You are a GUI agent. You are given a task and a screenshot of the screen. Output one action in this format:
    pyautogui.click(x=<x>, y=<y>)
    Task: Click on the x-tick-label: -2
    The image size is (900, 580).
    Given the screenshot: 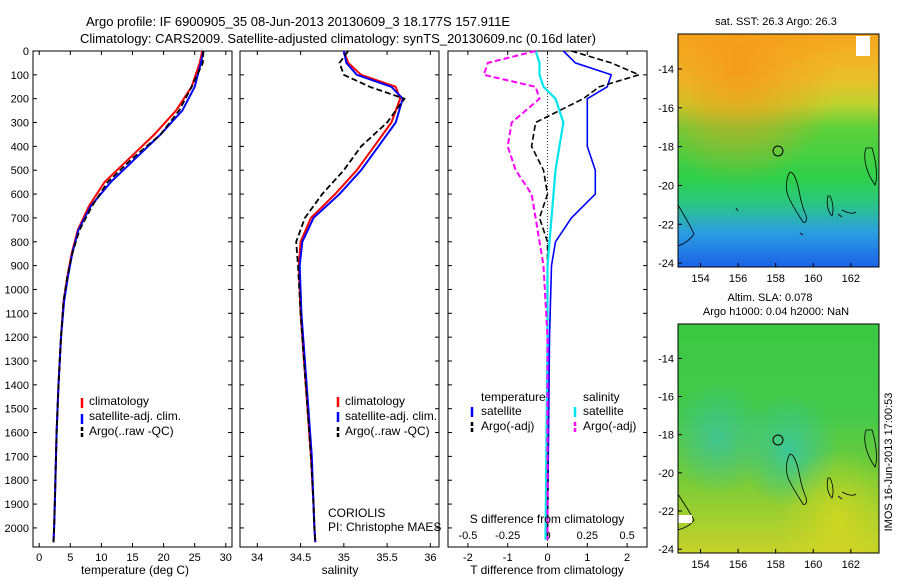 What is the action you would take?
    pyautogui.click(x=468, y=558)
    